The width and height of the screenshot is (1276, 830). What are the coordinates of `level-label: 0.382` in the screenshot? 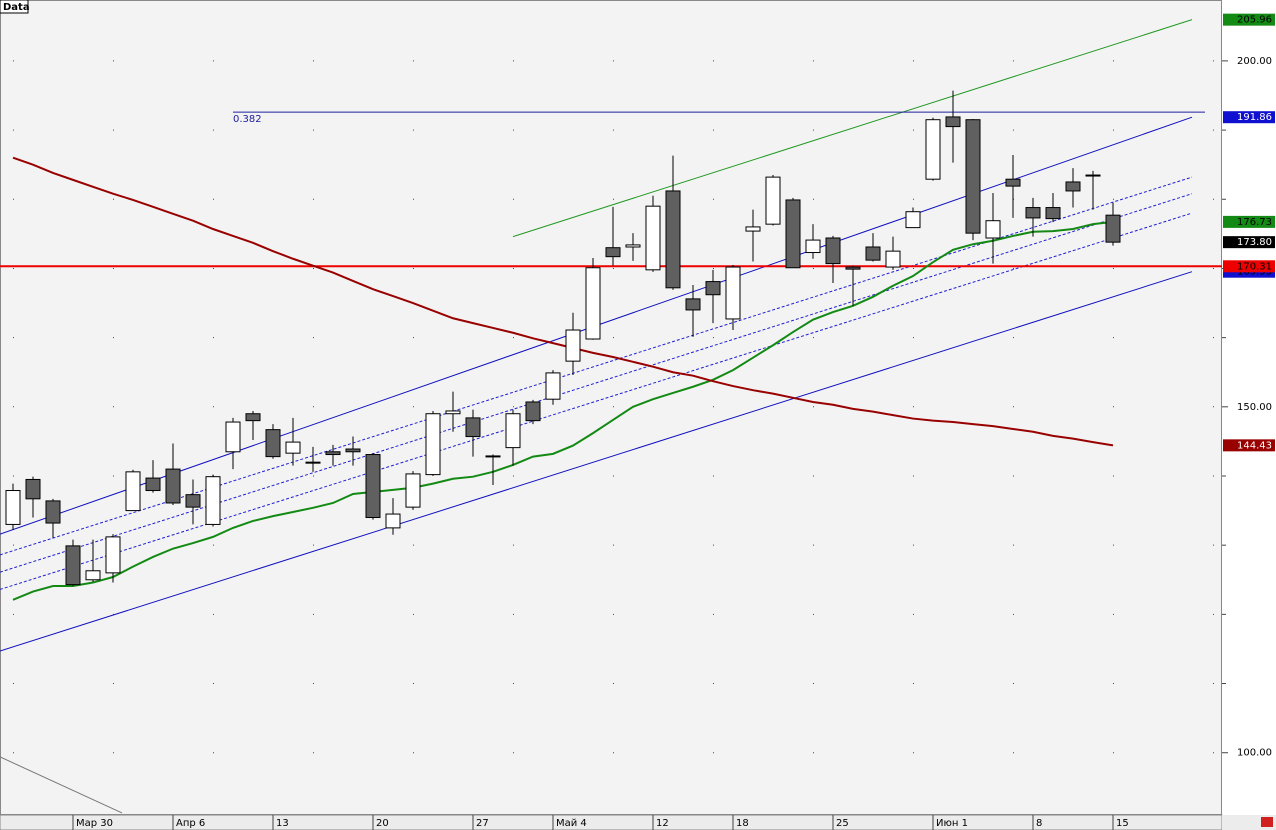 It's located at (247, 119).